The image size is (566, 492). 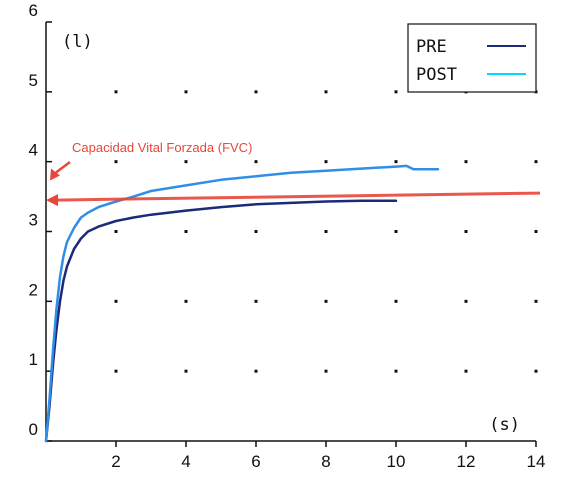 I want to click on x-tick-label: 6, so click(x=255, y=461).